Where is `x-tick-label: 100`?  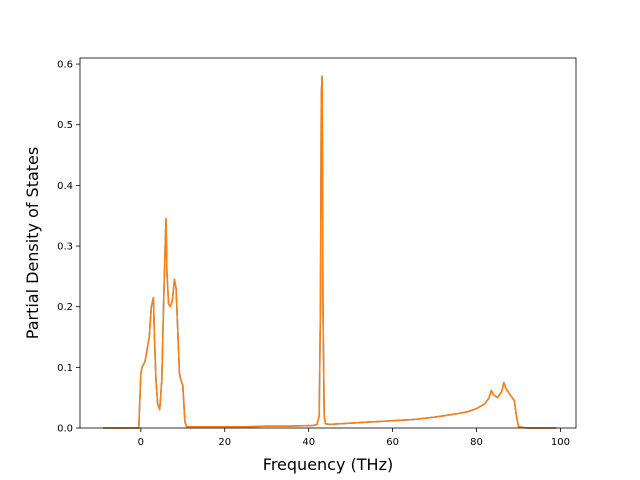
x-tick-label: 100 is located at coordinates (560, 442).